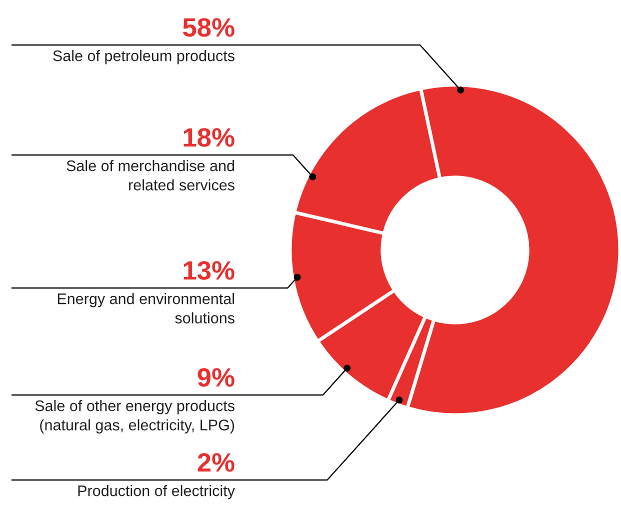 This screenshot has width=621, height=519. Describe the element at coordinates (150, 175) in the screenshot. I see `slice-label: Sale of merchandise and related services` at that location.